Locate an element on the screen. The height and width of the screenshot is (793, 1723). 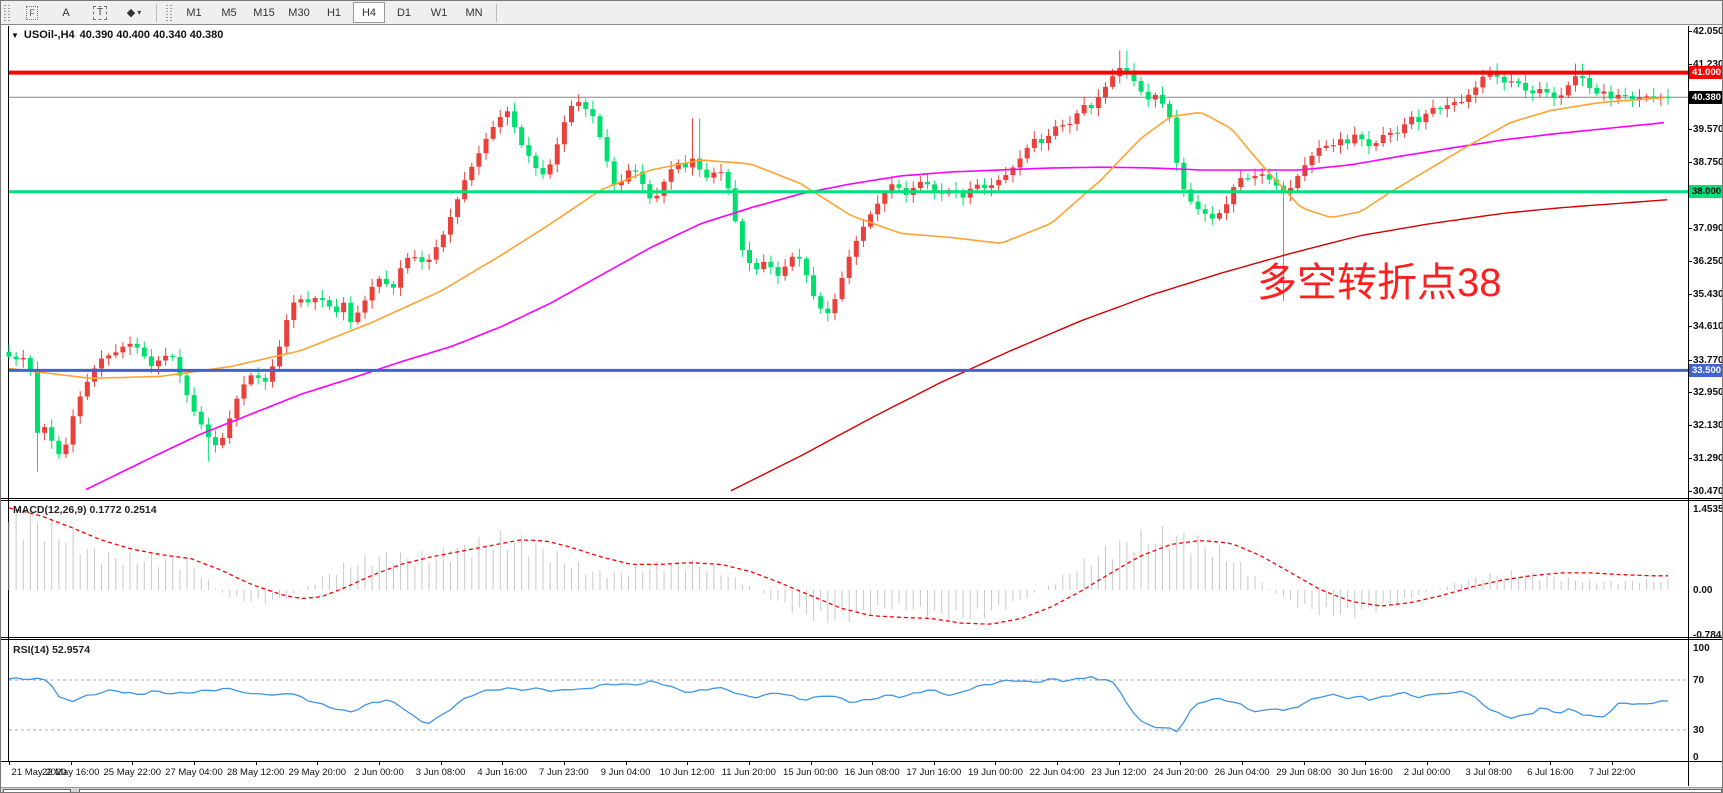
price-badge: 38.000 is located at coordinates (1705, 192).